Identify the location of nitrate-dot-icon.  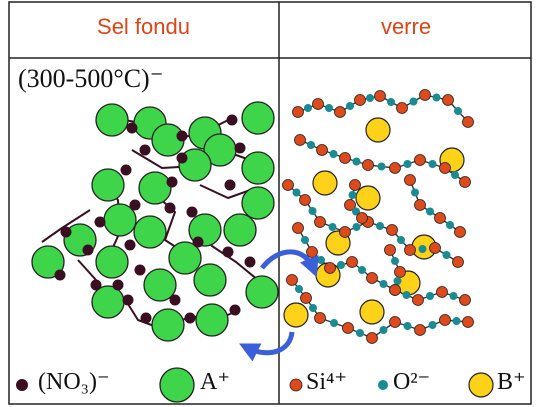
(22, 385).